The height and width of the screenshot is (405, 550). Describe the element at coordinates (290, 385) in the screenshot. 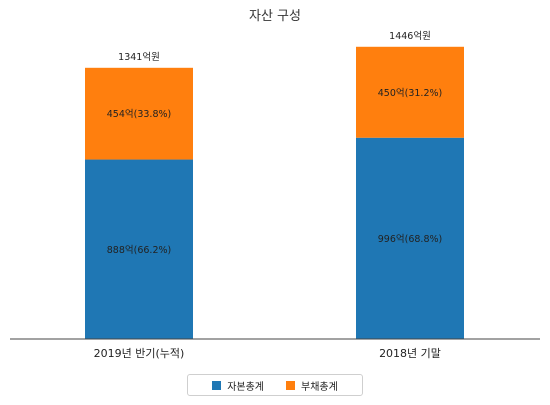

I see `legend-swatch-liabilities` at that location.